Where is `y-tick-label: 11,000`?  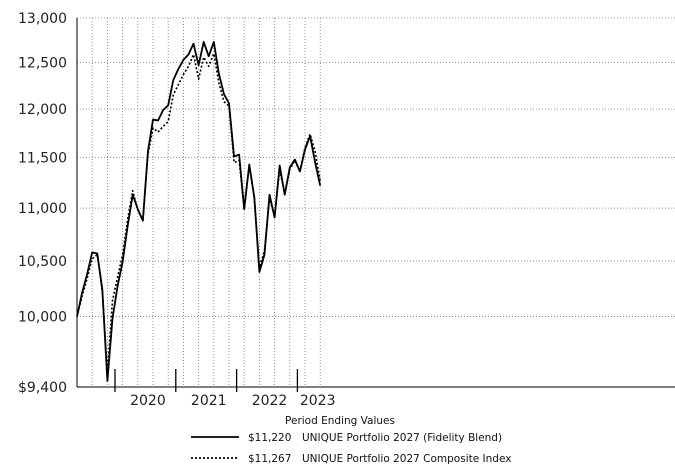
y-tick-label: 11,000 is located at coordinates (42, 209).